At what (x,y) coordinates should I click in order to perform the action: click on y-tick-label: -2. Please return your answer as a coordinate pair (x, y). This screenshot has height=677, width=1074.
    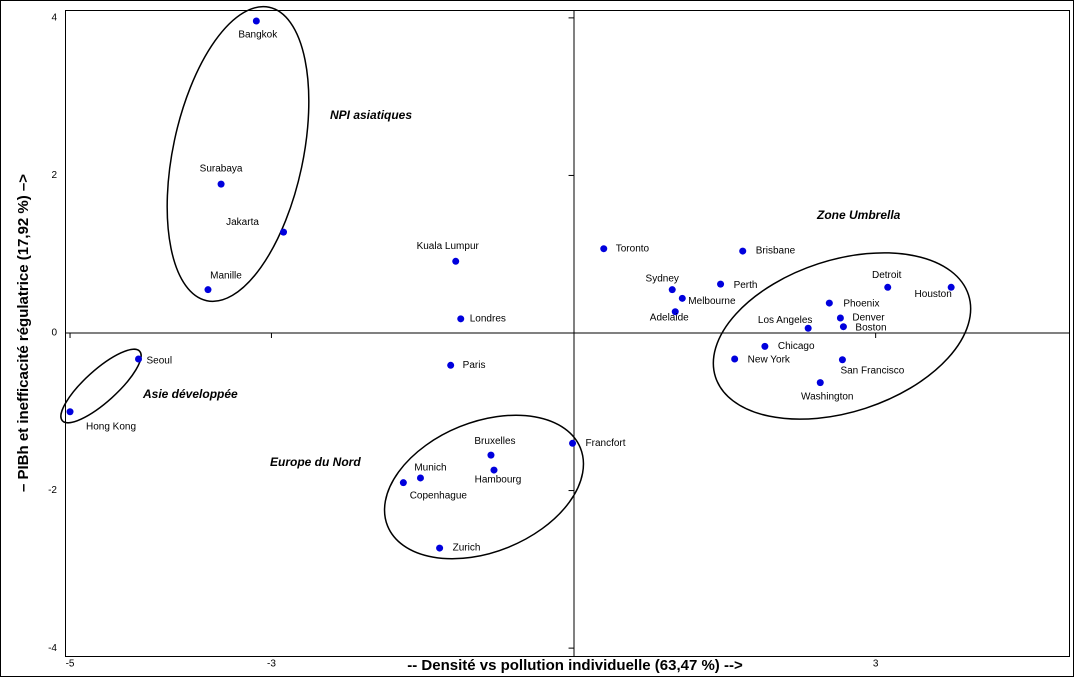
    Looking at the image, I should click on (52, 490).